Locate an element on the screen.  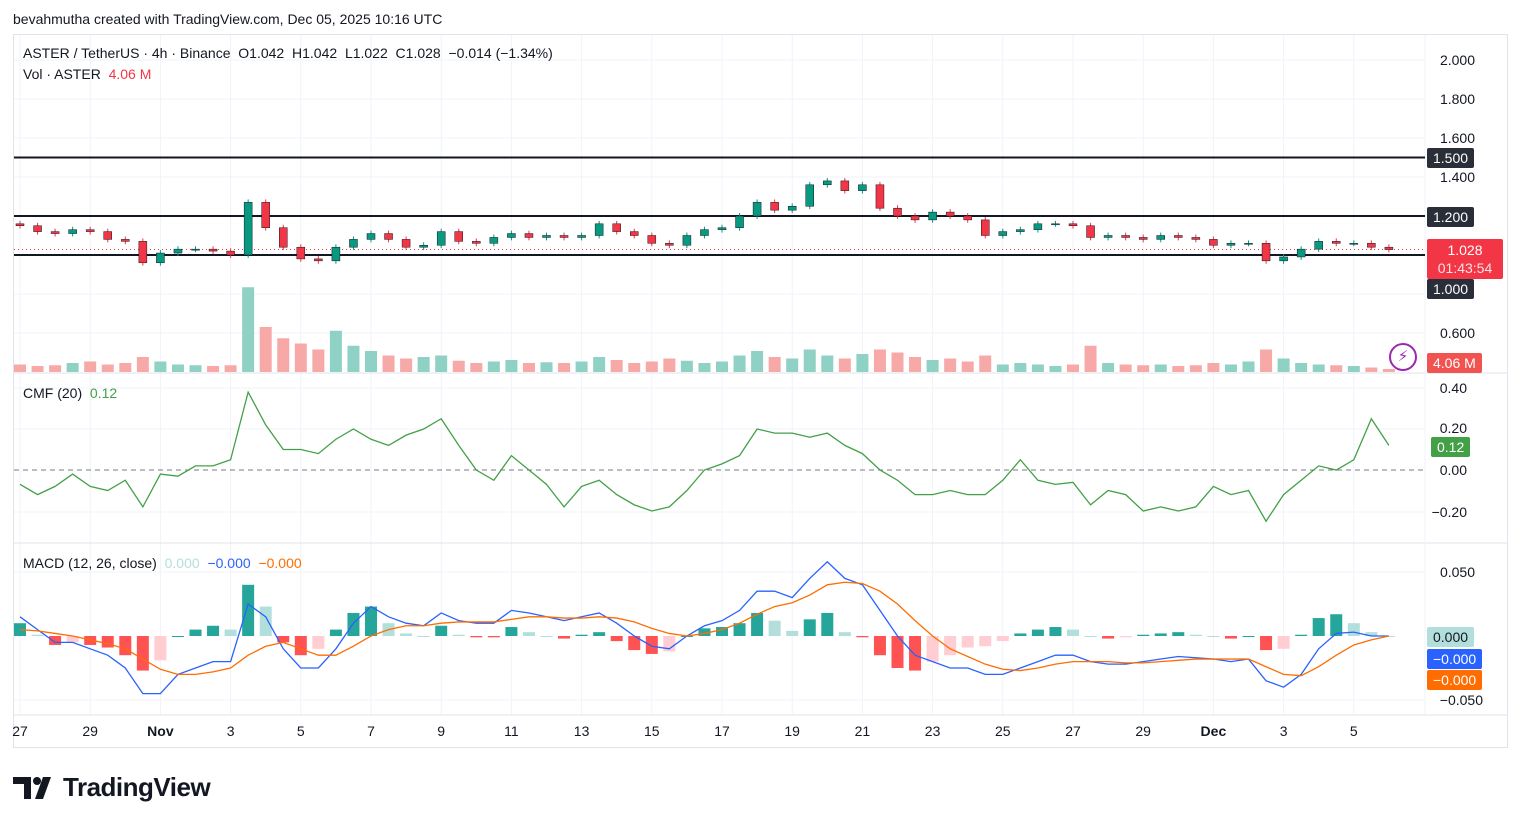
volume-label: Vol · ASTER is located at coordinates (62, 74).